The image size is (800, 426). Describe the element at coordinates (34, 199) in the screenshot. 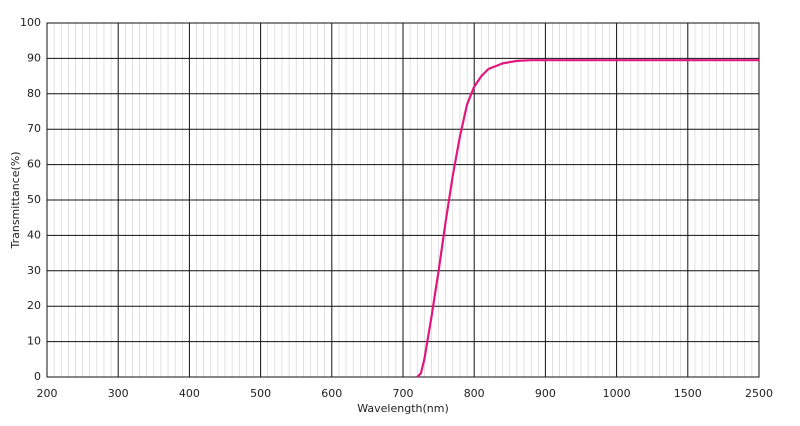

I see `y-tick-label: 50` at that location.